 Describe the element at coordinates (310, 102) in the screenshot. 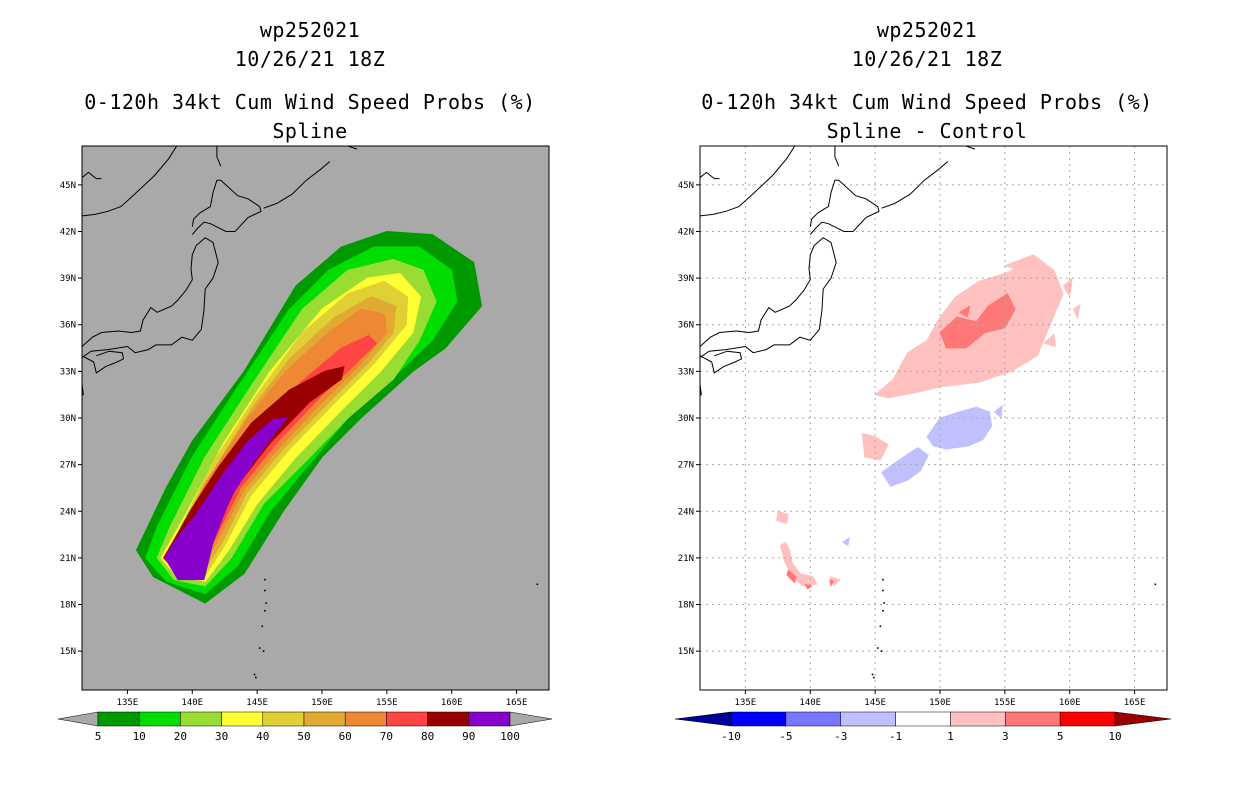

I see `left-title-3: 0-120h 34kt Cum Wind Speed Probs (%)` at that location.